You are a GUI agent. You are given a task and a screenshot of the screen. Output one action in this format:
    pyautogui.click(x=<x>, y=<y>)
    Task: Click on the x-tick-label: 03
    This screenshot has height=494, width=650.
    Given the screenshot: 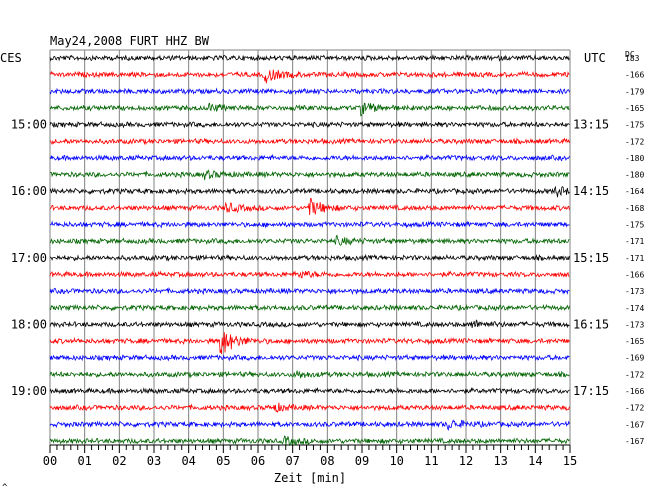 What is the action you would take?
    pyautogui.click(x=154, y=461)
    